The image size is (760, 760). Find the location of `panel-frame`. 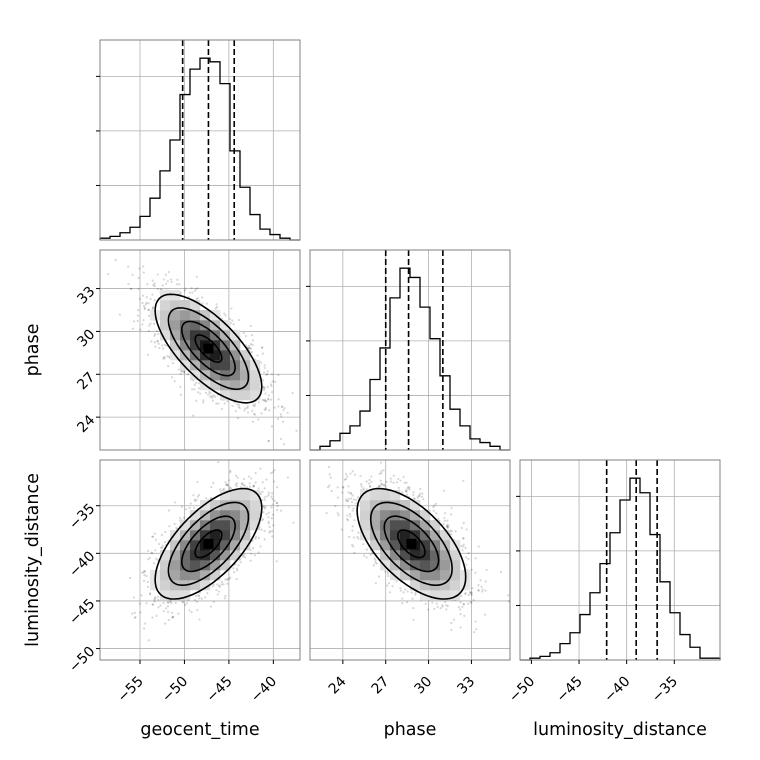

panel-frame is located at coordinates (410, 350).